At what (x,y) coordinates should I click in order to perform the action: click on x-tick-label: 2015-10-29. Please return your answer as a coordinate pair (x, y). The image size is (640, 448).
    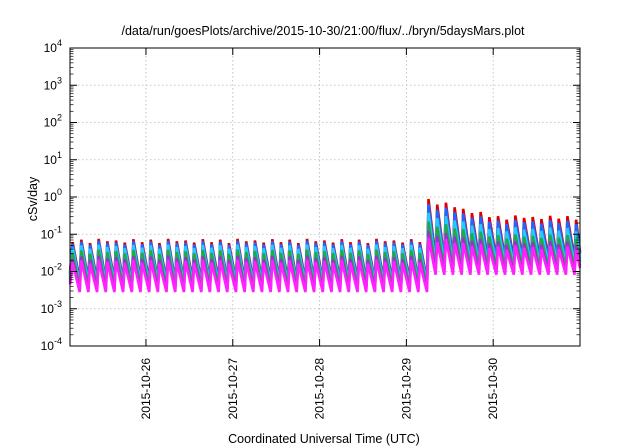
    Looking at the image, I should click on (406, 389).